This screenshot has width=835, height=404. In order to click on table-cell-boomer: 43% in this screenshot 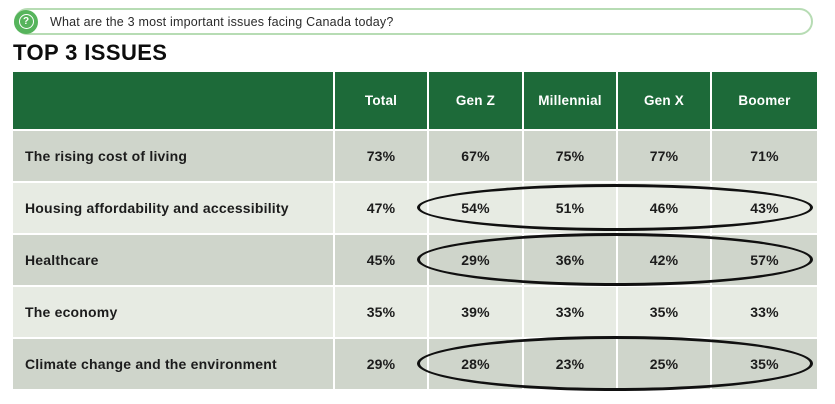, I will do `click(764, 208)`.